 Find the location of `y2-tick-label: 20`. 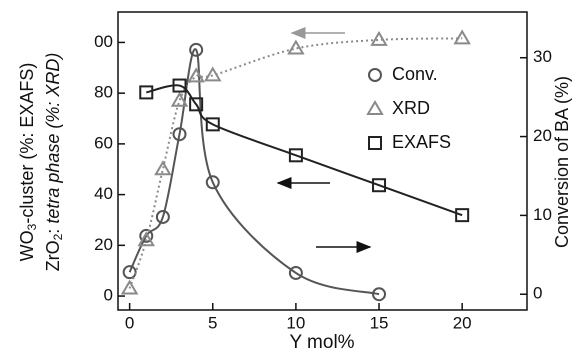

y2-tick-label: 20 is located at coordinates (542, 135).